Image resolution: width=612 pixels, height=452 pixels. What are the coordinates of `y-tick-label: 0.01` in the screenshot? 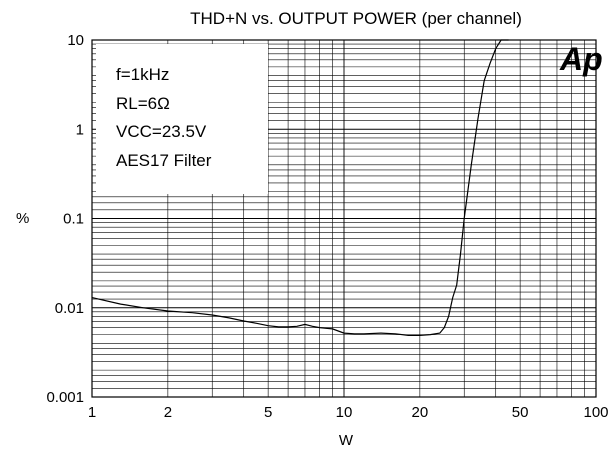 It's located at (69, 308).